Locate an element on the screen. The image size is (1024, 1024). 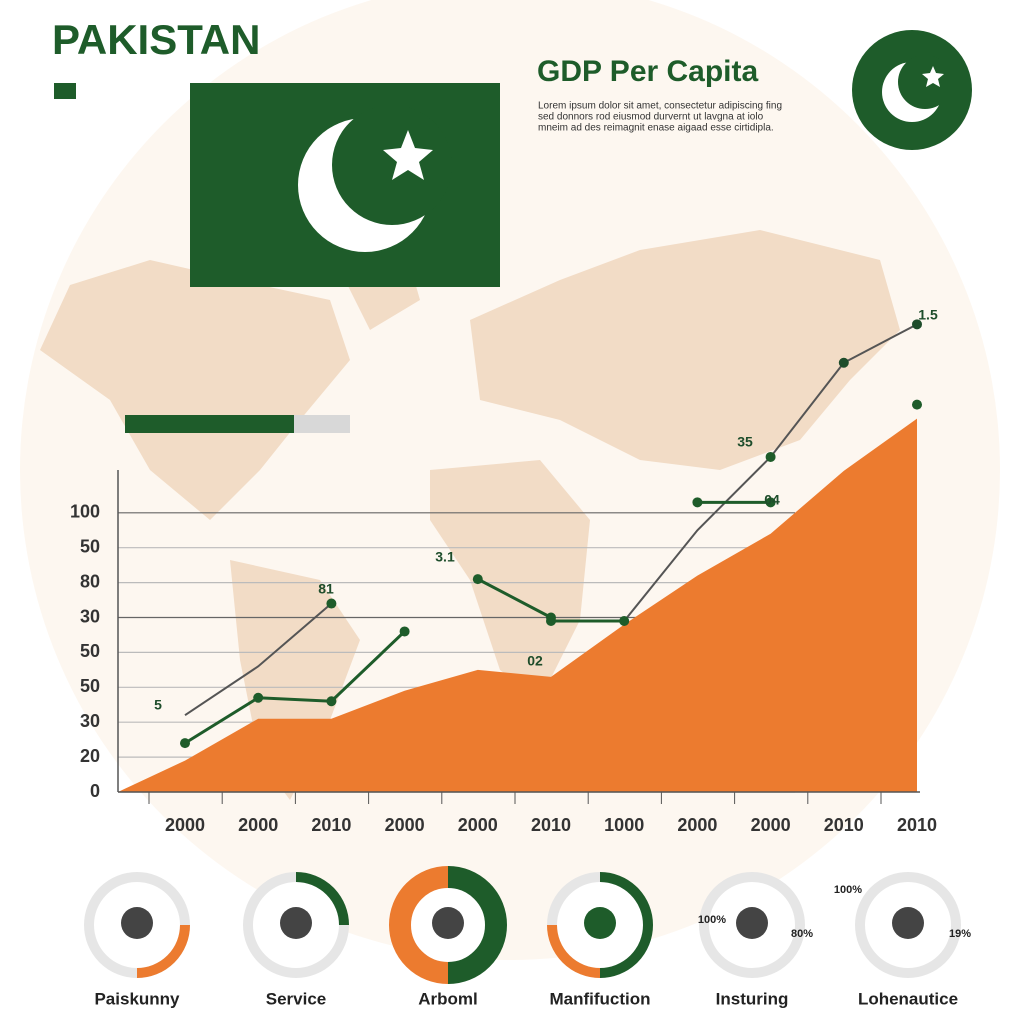
annotation: 3.1 is located at coordinates (445, 557).